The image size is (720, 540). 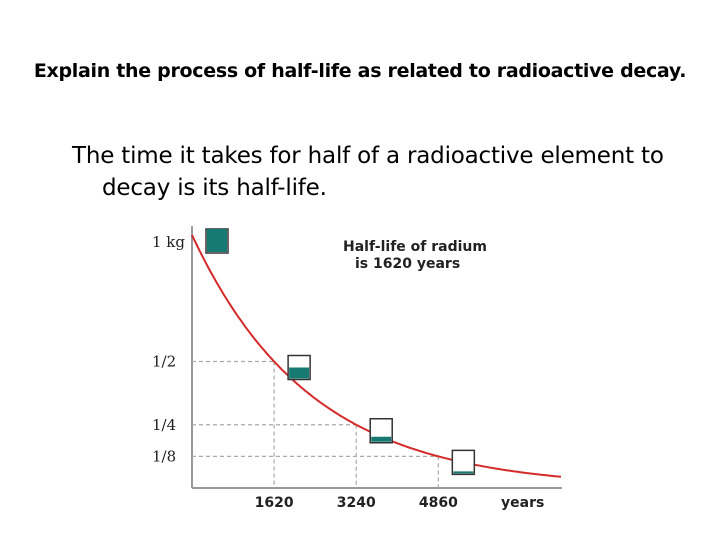 What do you see at coordinates (522, 503) in the screenshot?
I see `x-axis-label: years` at bounding box center [522, 503].